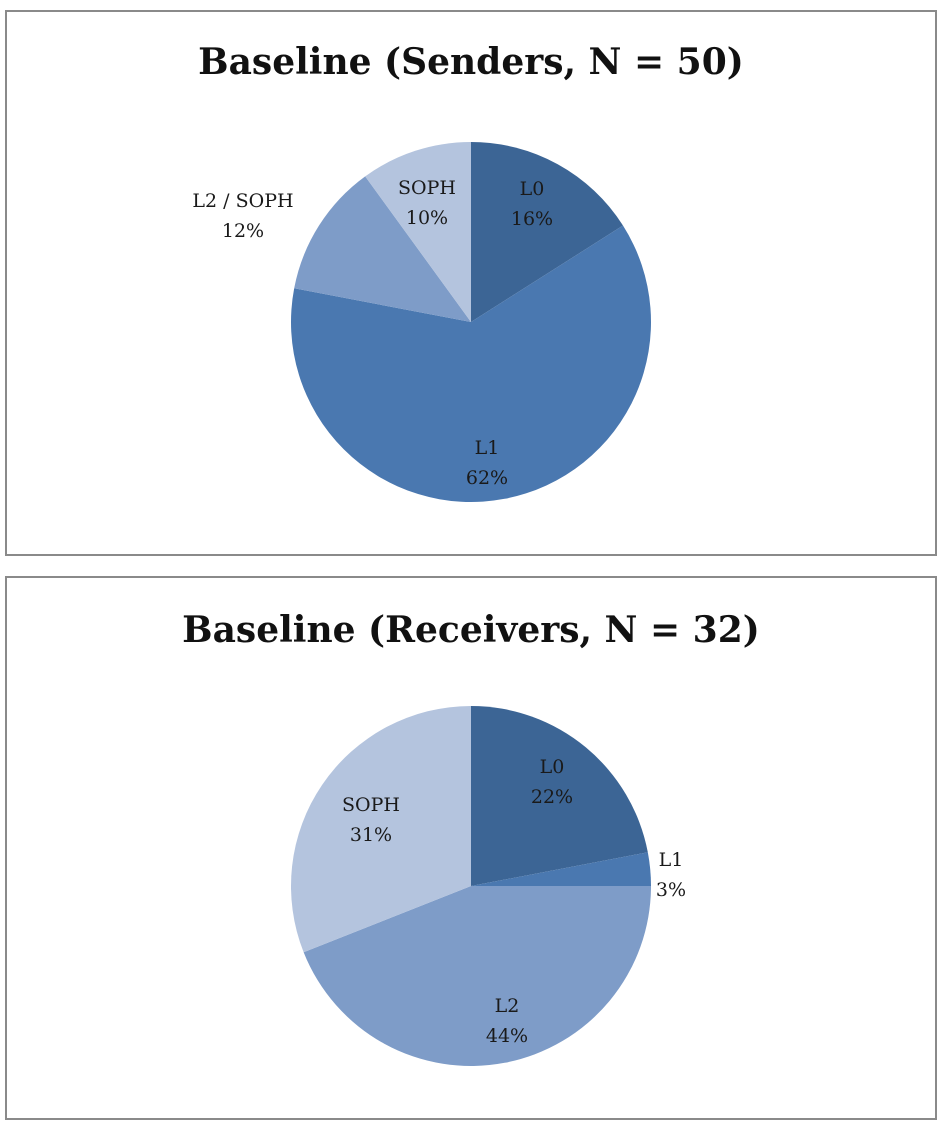  Describe the element at coordinates (242, 216) in the screenshot. I see `slice-label-group: L2 / SOPH 12%` at that location.